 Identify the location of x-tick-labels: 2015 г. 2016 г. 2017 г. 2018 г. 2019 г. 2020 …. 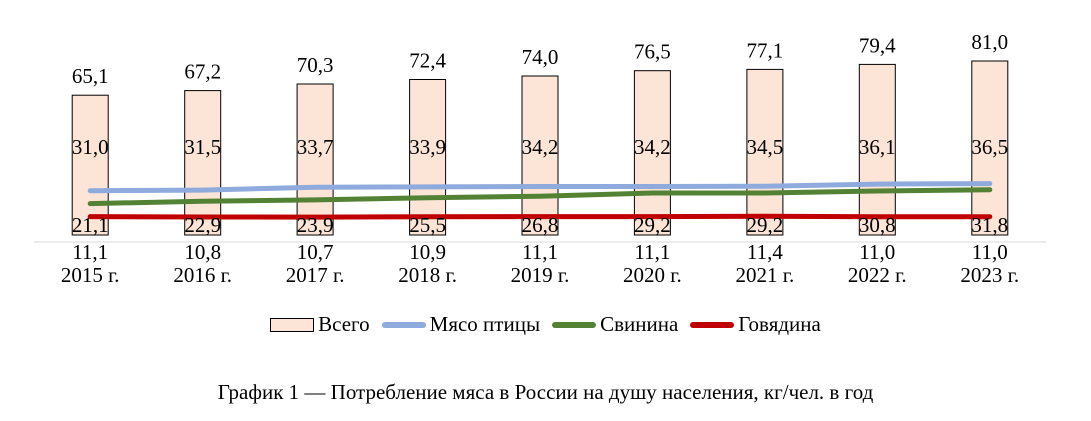
(540, 275).